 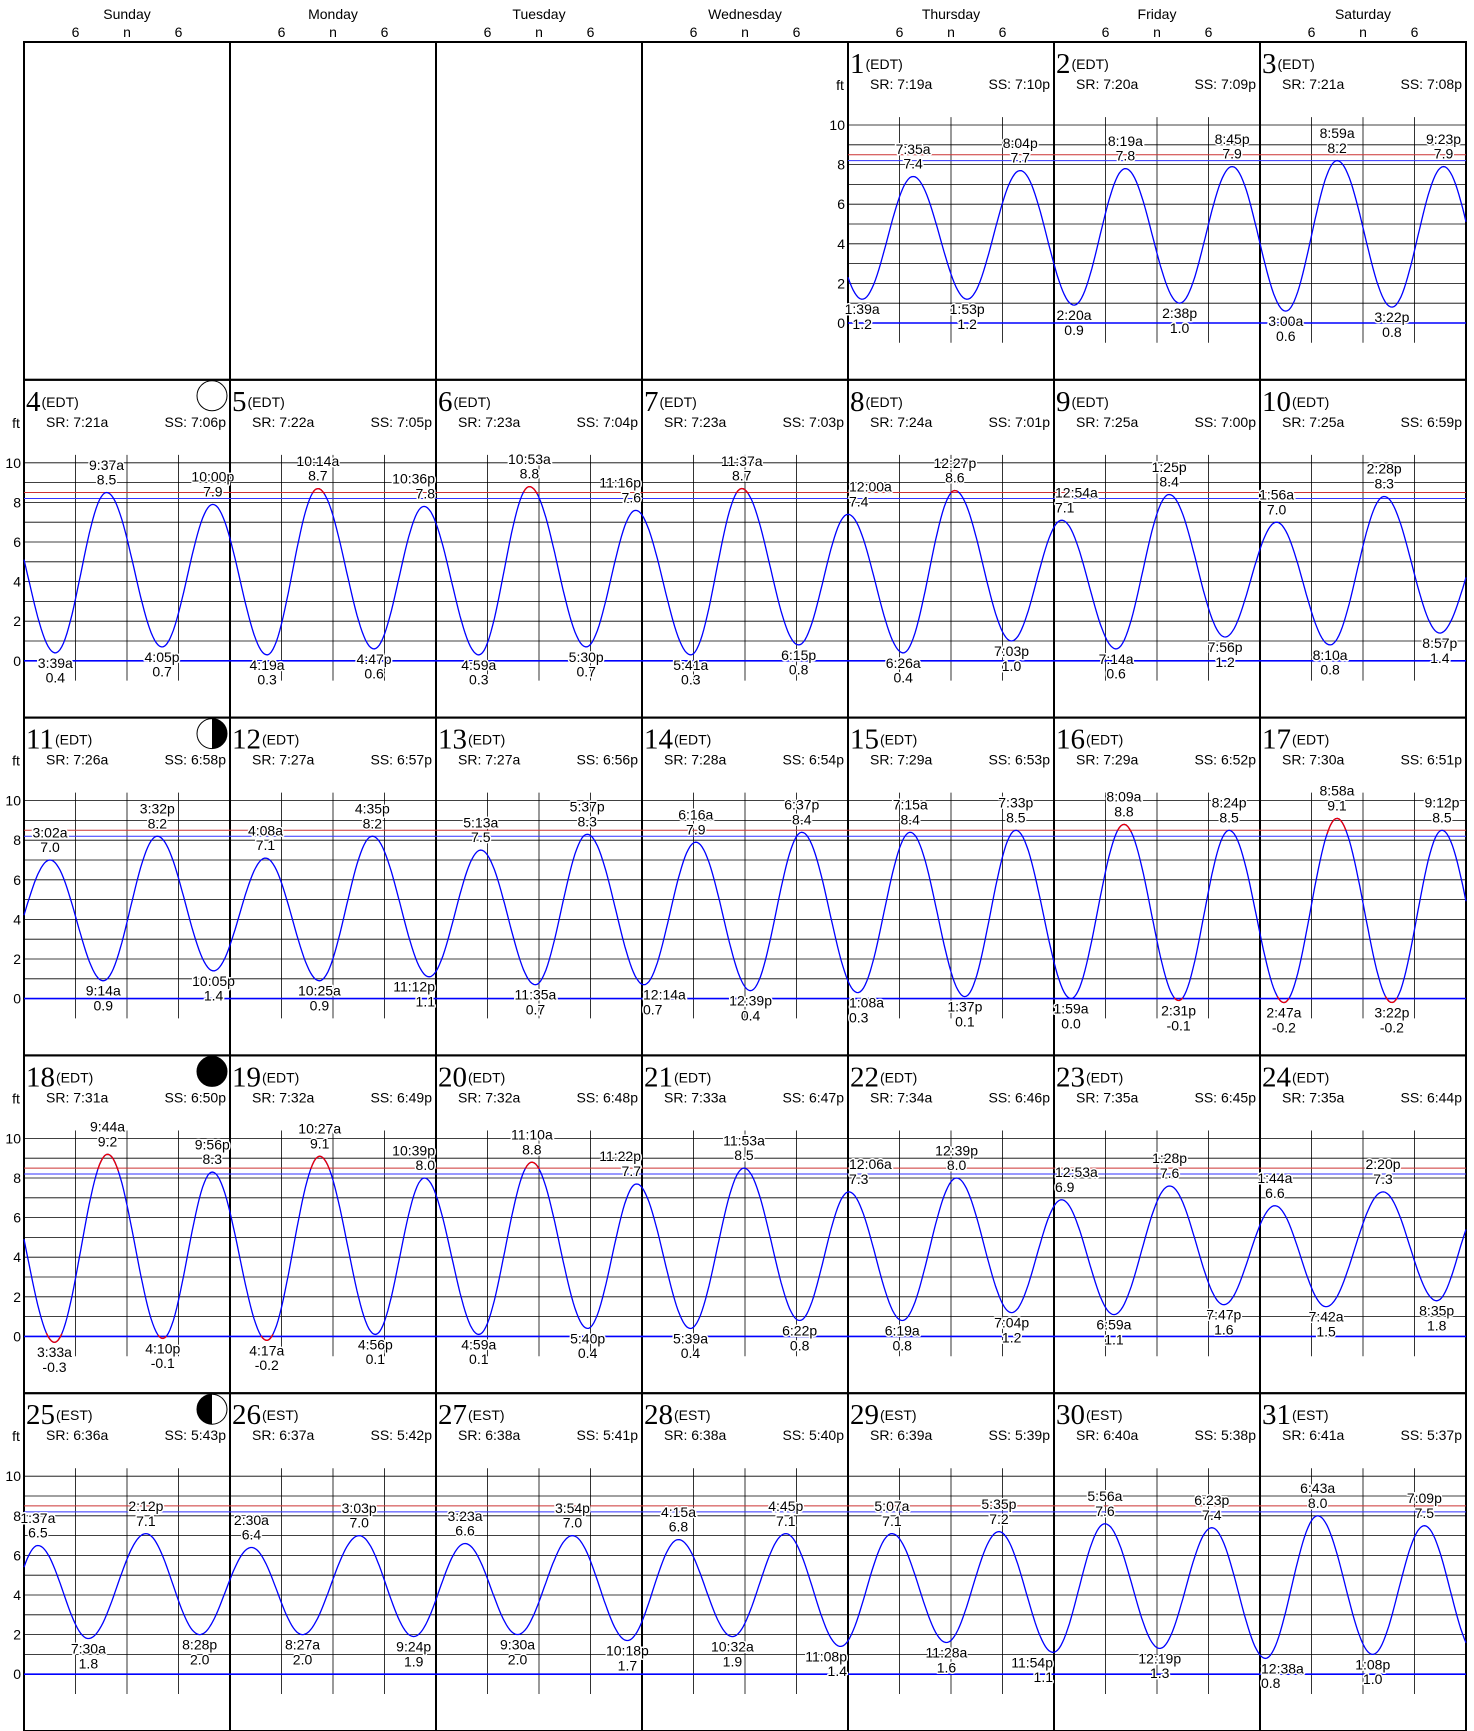 What do you see at coordinates (586, 657) in the screenshot?
I see `tide-time: 5:30p` at bounding box center [586, 657].